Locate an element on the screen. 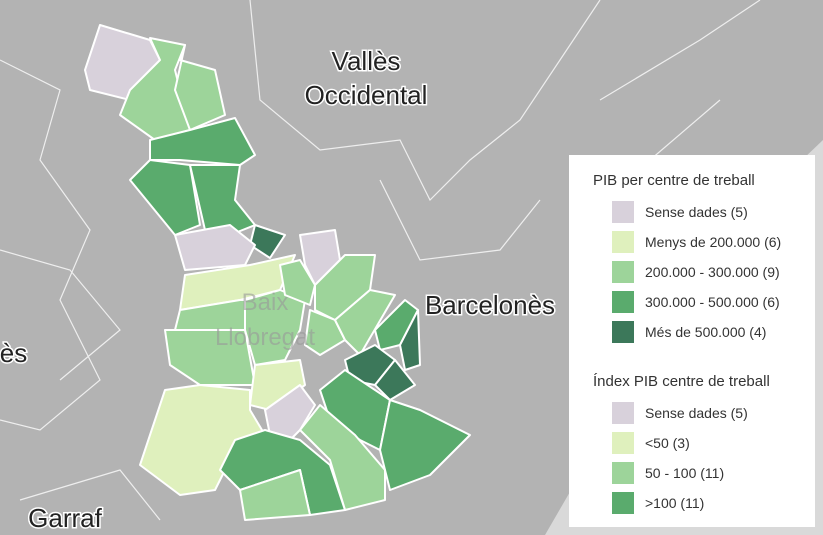 The height and width of the screenshot is (535, 823). legend-title: Índex PIB centre de treball is located at coordinates (681, 381).